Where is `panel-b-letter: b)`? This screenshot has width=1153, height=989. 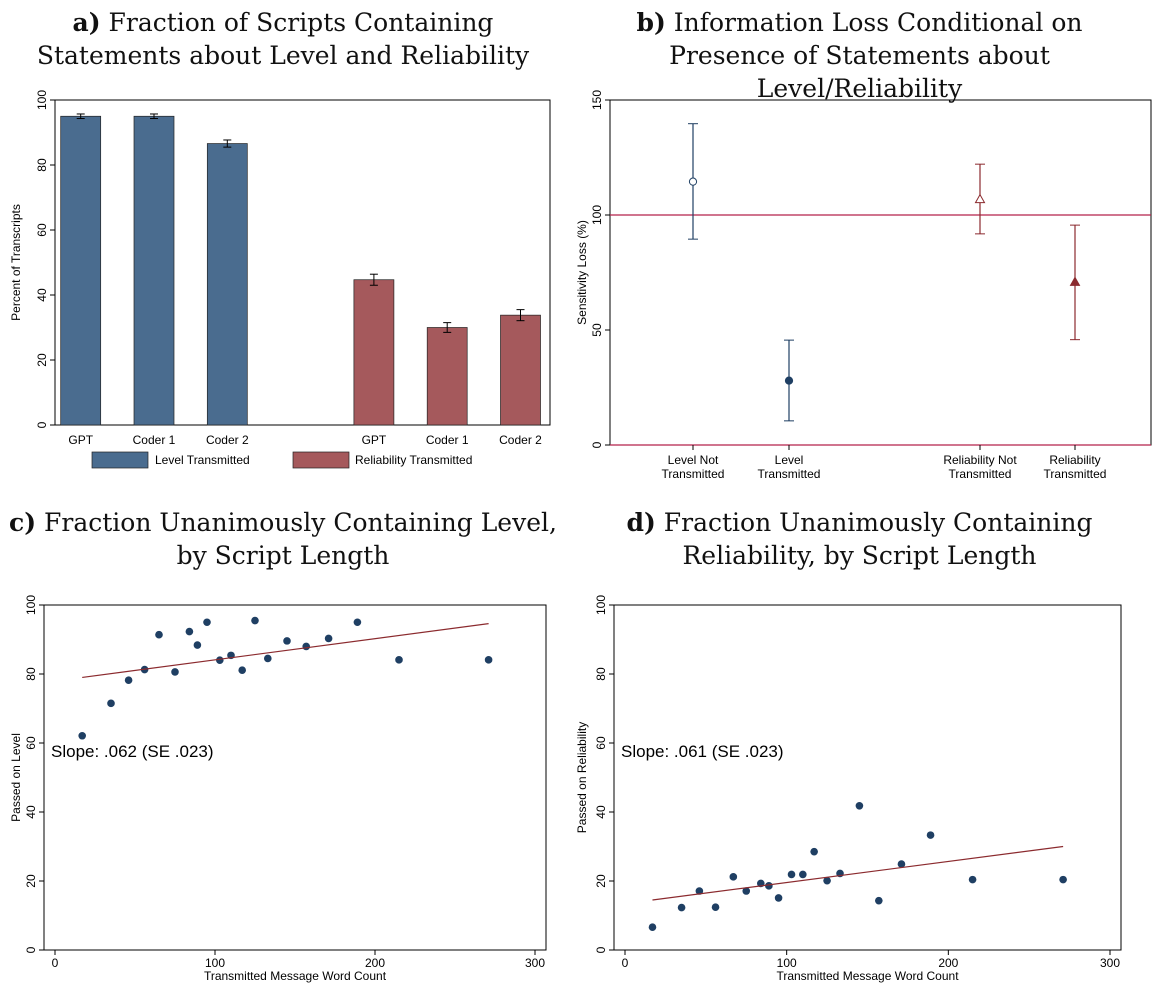
panel-b-letter: b) is located at coordinates (651, 22).